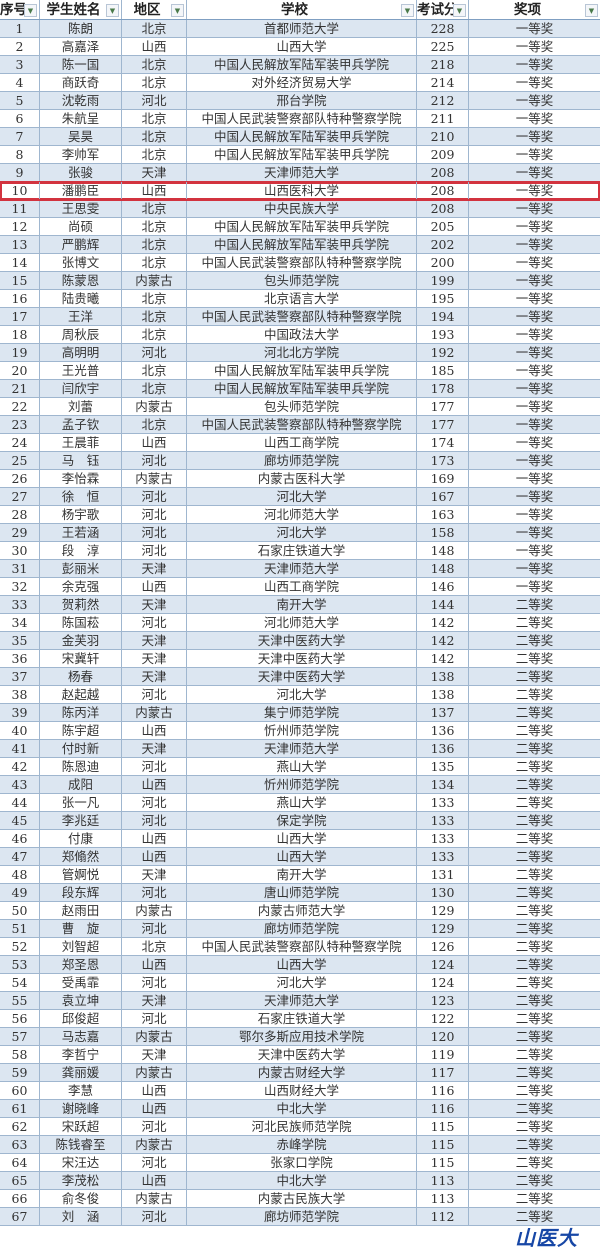  Describe the element at coordinates (20, 208) in the screenshot. I see `cell-no: 11` at that location.